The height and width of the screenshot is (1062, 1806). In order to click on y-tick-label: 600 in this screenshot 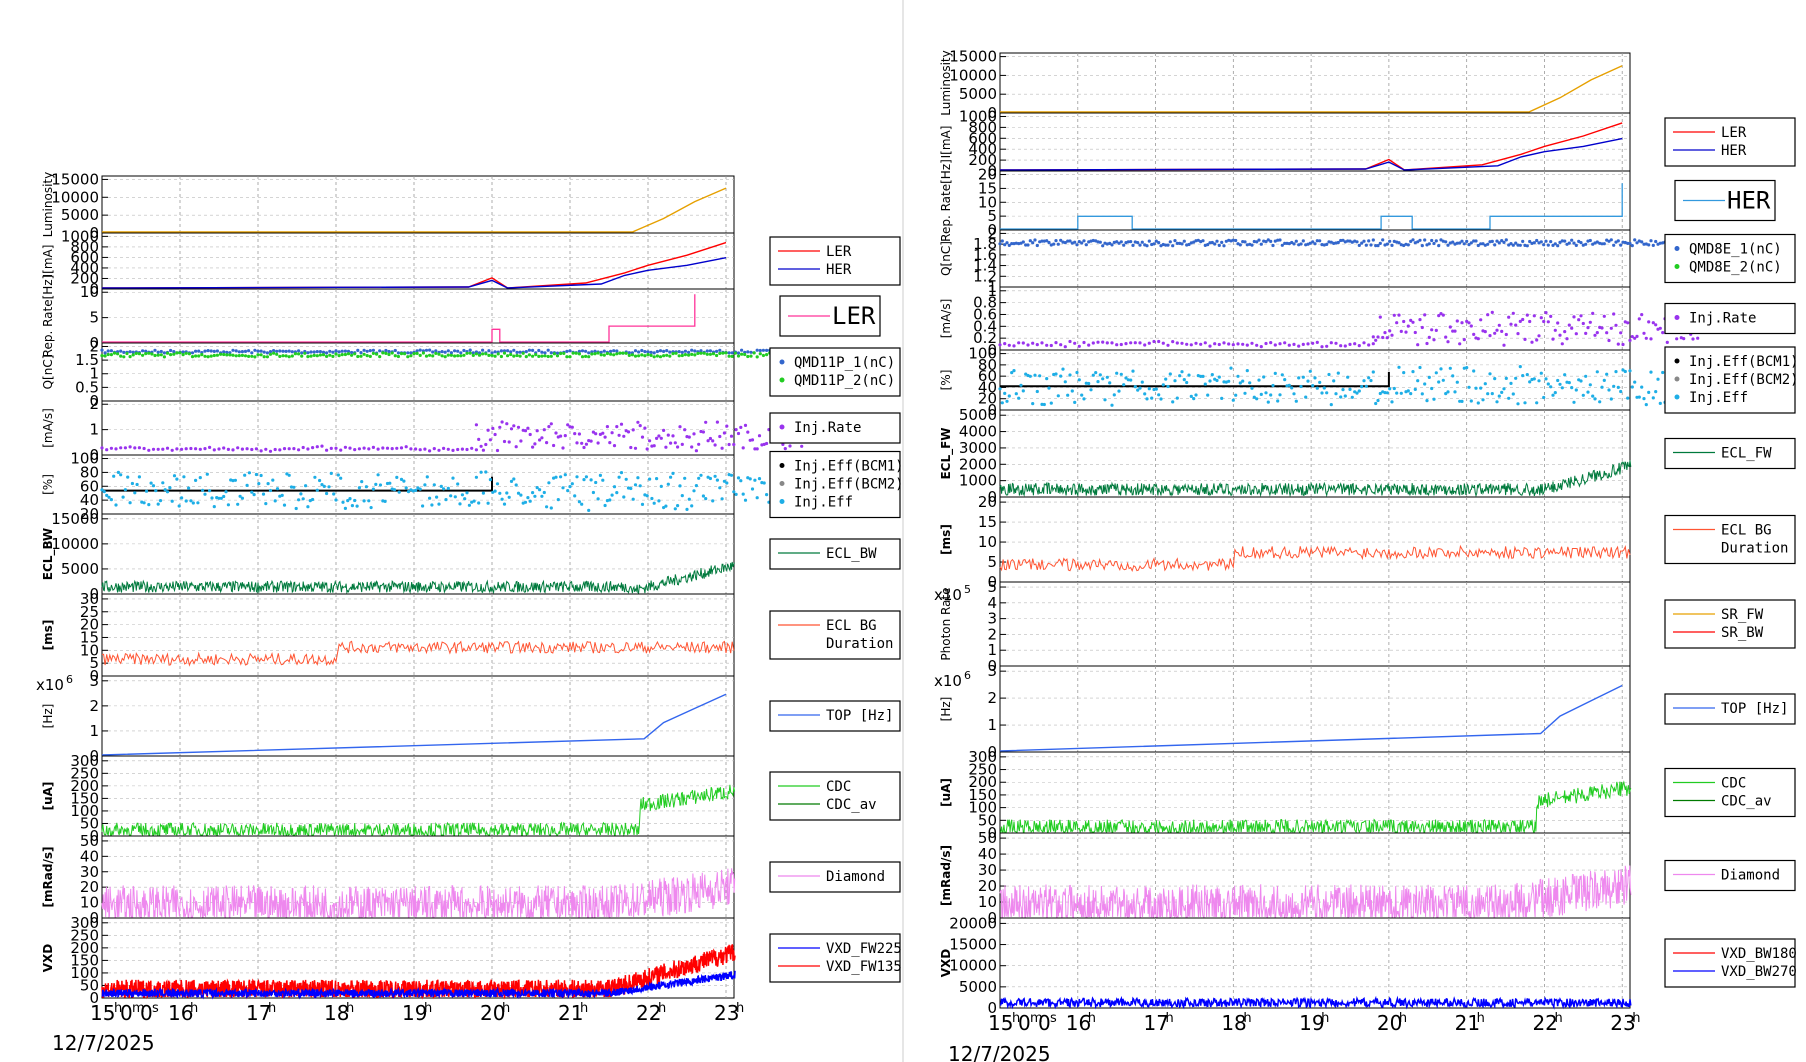, I will do `click(982, 138)`.